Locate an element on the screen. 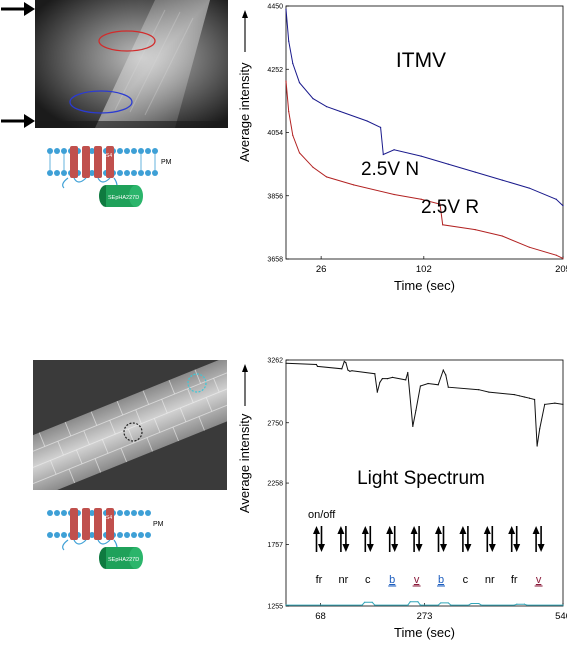 This screenshot has height=653, width=567. y-tick-label: 2258 is located at coordinates (275, 484).